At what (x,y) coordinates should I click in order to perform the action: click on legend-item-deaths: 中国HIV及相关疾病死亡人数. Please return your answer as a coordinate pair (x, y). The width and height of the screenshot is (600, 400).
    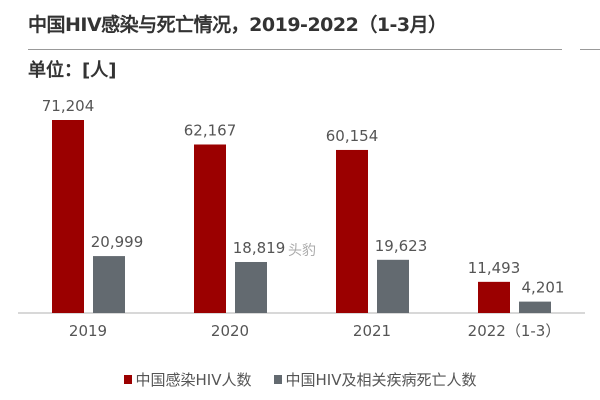
    Looking at the image, I should click on (375, 379).